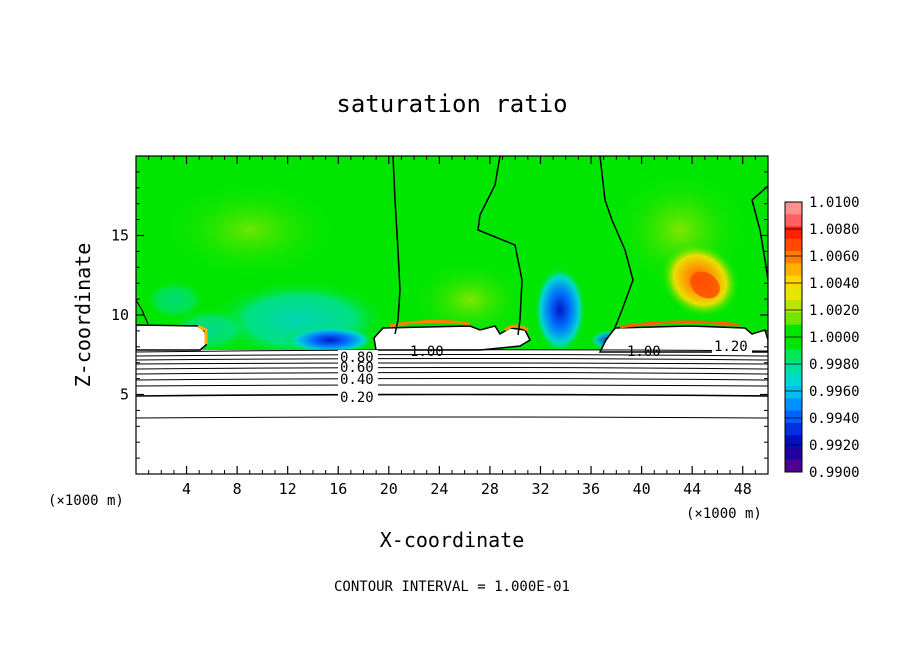 Image resolution: width=904 pixels, height=654 pixels. What do you see at coordinates (86, 501) in the screenshot?
I see `x-unit-left: (×1000 m)` at bounding box center [86, 501].